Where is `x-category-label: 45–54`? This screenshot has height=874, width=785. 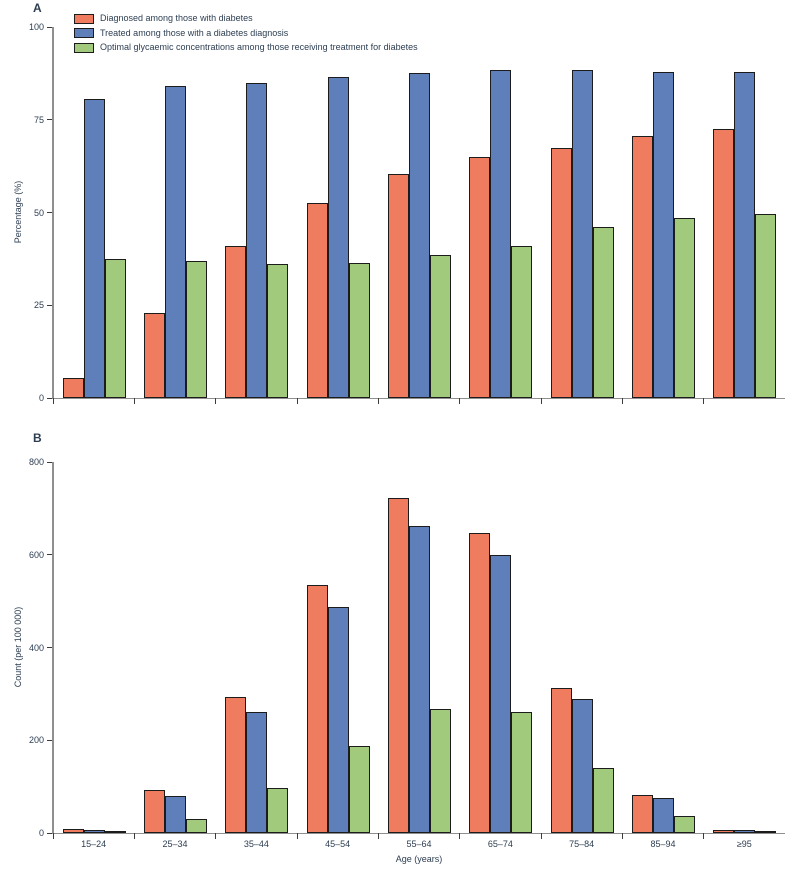
x-category-label: 45–54 is located at coordinates (338, 844).